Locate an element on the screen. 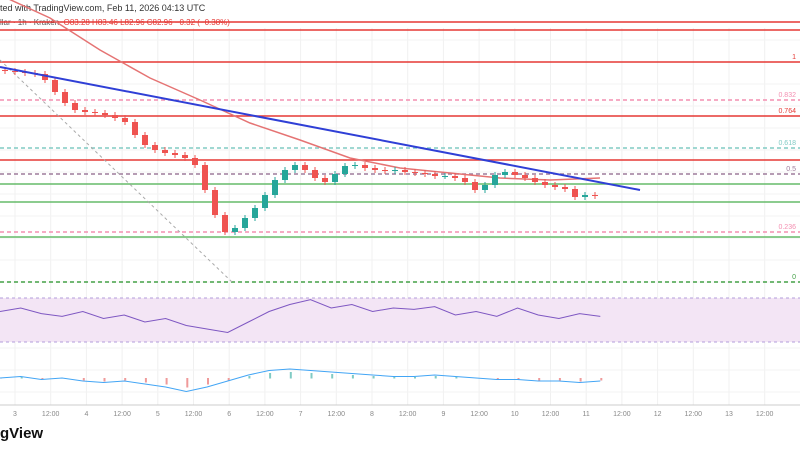 The image size is (800, 450). rsi-line is located at coordinates (300, 316).